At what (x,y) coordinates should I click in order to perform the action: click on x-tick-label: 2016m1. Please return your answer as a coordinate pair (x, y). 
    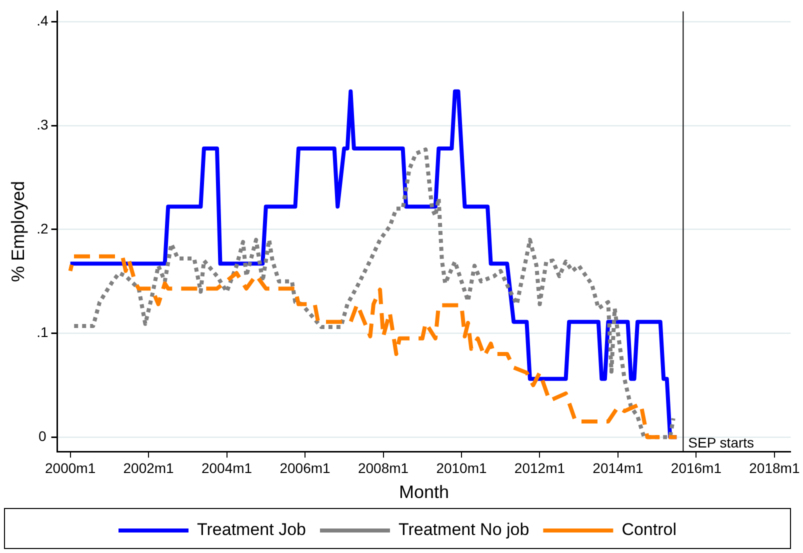
    Looking at the image, I should click on (696, 468).